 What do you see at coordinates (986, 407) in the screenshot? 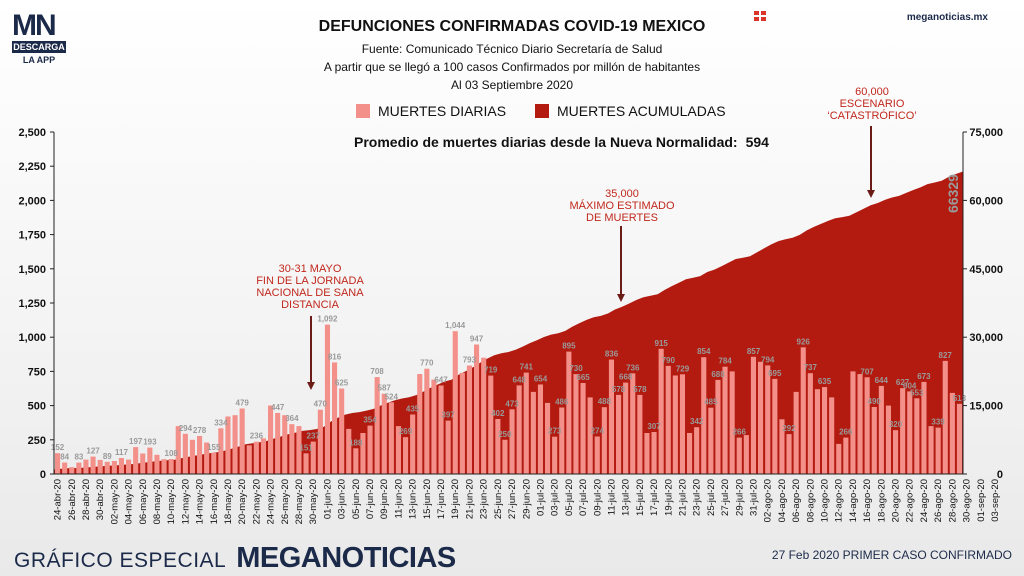
I see `y-right-tick-label: 15,000` at bounding box center [986, 407].